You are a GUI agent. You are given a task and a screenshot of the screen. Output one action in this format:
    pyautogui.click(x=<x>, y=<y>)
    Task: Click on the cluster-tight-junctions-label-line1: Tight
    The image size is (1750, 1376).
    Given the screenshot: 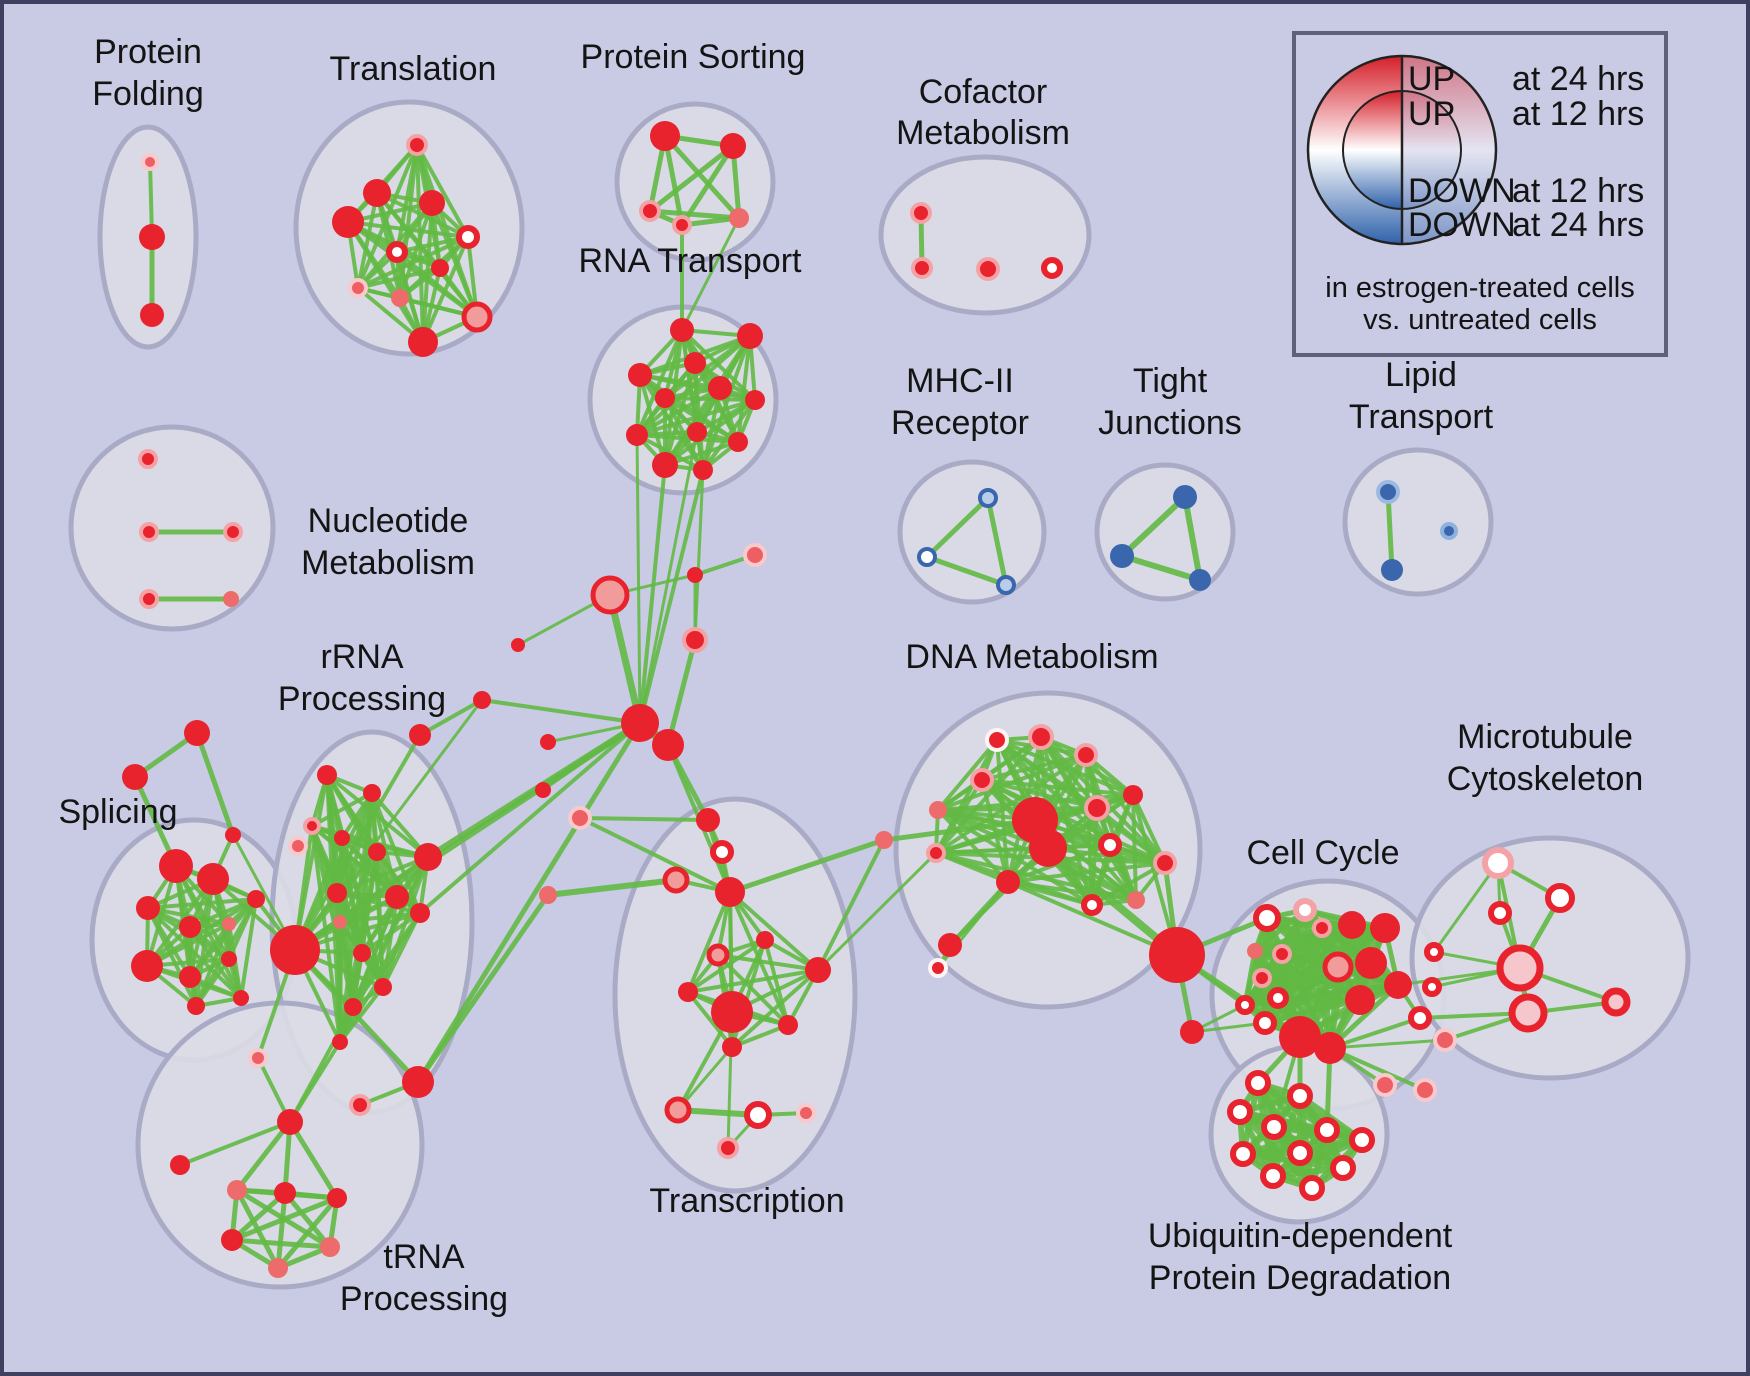 What is the action you would take?
    pyautogui.click(x=1170, y=381)
    